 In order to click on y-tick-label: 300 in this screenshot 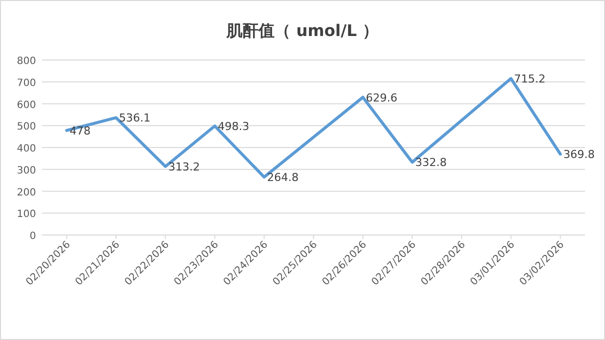, I will do `click(26, 170)`.